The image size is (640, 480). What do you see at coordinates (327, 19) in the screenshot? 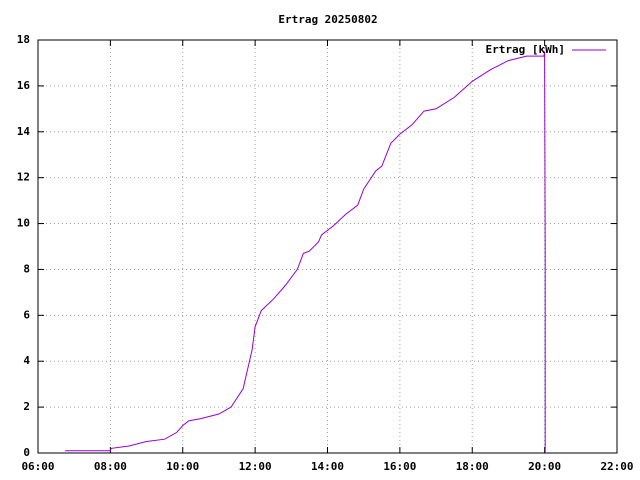
I see `chart-title: Ertrag 20250802` at bounding box center [327, 19].